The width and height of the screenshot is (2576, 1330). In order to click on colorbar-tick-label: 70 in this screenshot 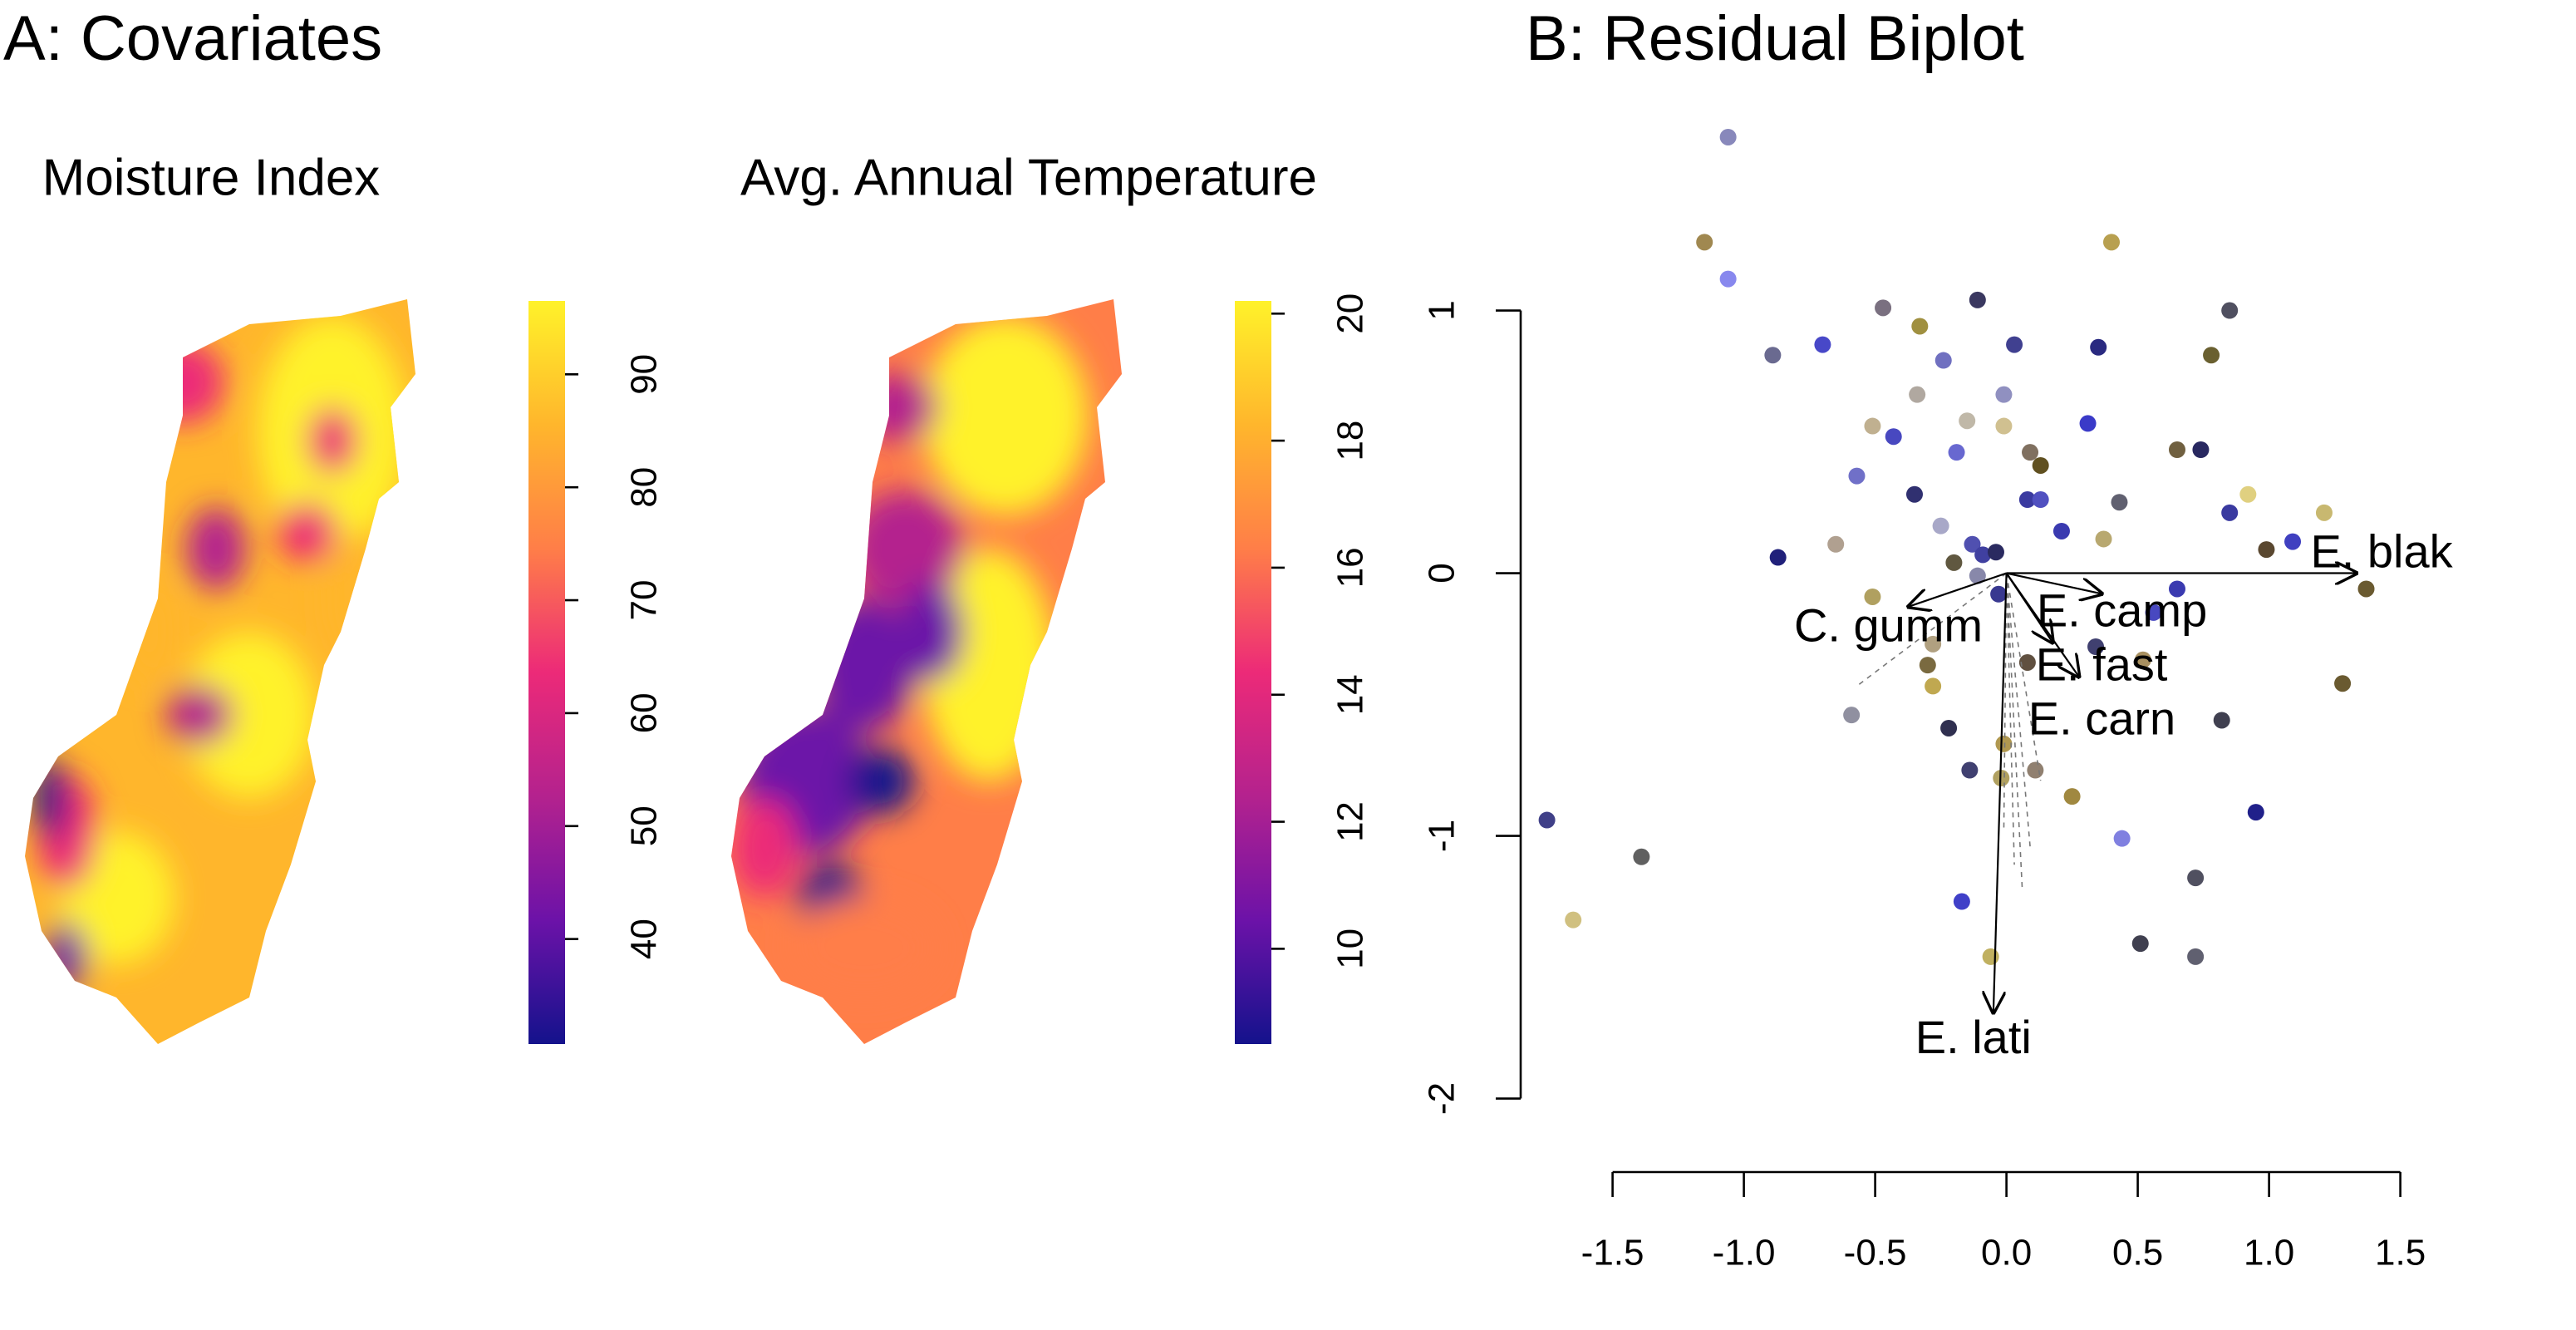, I will do `click(644, 600)`.